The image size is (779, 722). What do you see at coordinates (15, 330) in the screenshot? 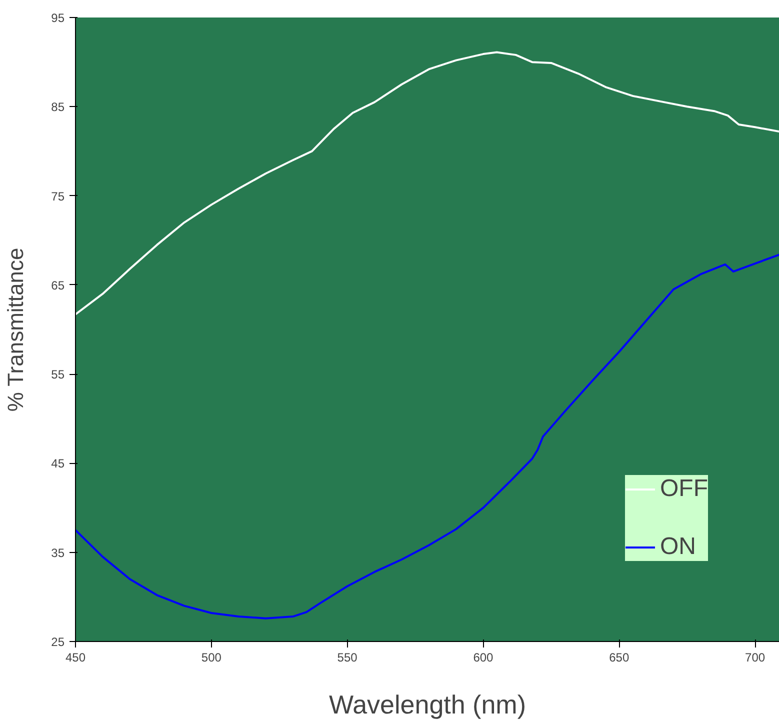
I see `y-axis-title: % Transmittance` at bounding box center [15, 330].